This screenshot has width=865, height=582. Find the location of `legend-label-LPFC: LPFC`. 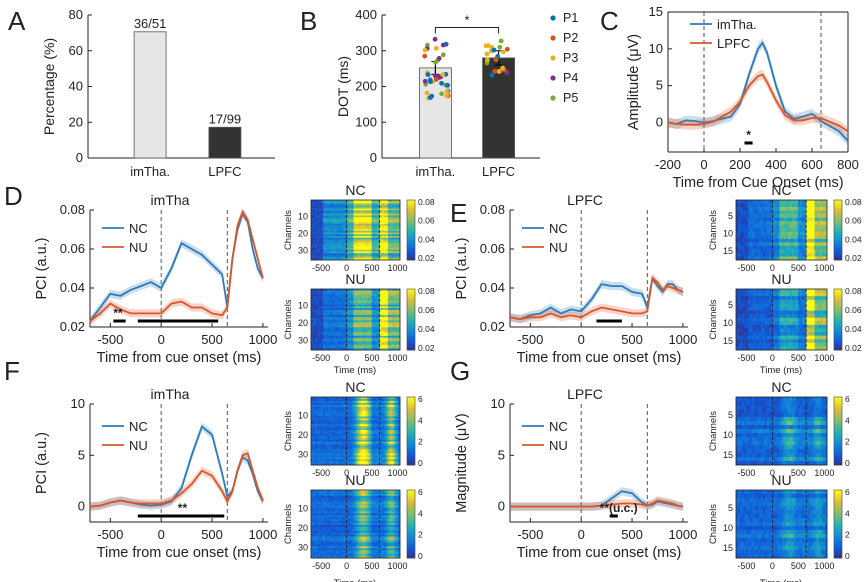

legend-label-LPFC: LPFC is located at coordinates (733, 43).